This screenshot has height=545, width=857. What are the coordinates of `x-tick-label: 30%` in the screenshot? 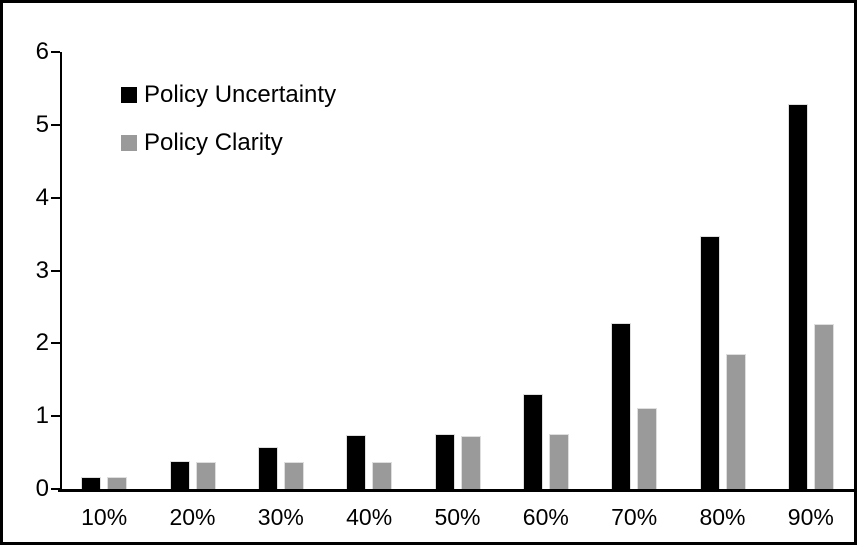 It's located at (280, 517).